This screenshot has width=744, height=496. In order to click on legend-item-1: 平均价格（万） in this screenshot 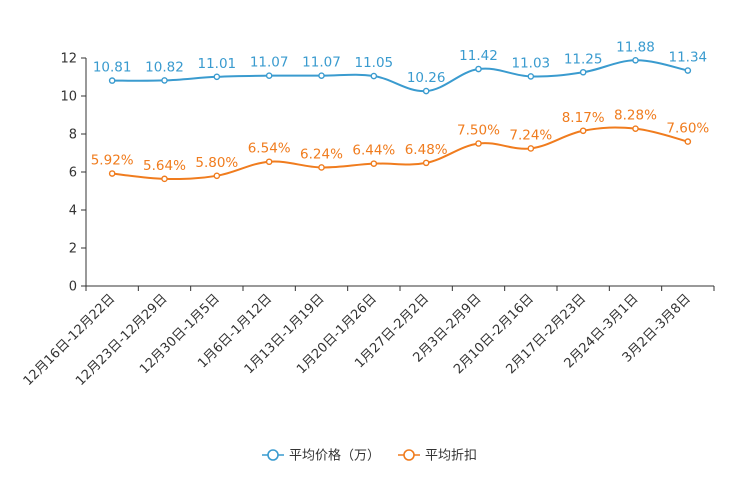, I will do `click(321, 456)`.